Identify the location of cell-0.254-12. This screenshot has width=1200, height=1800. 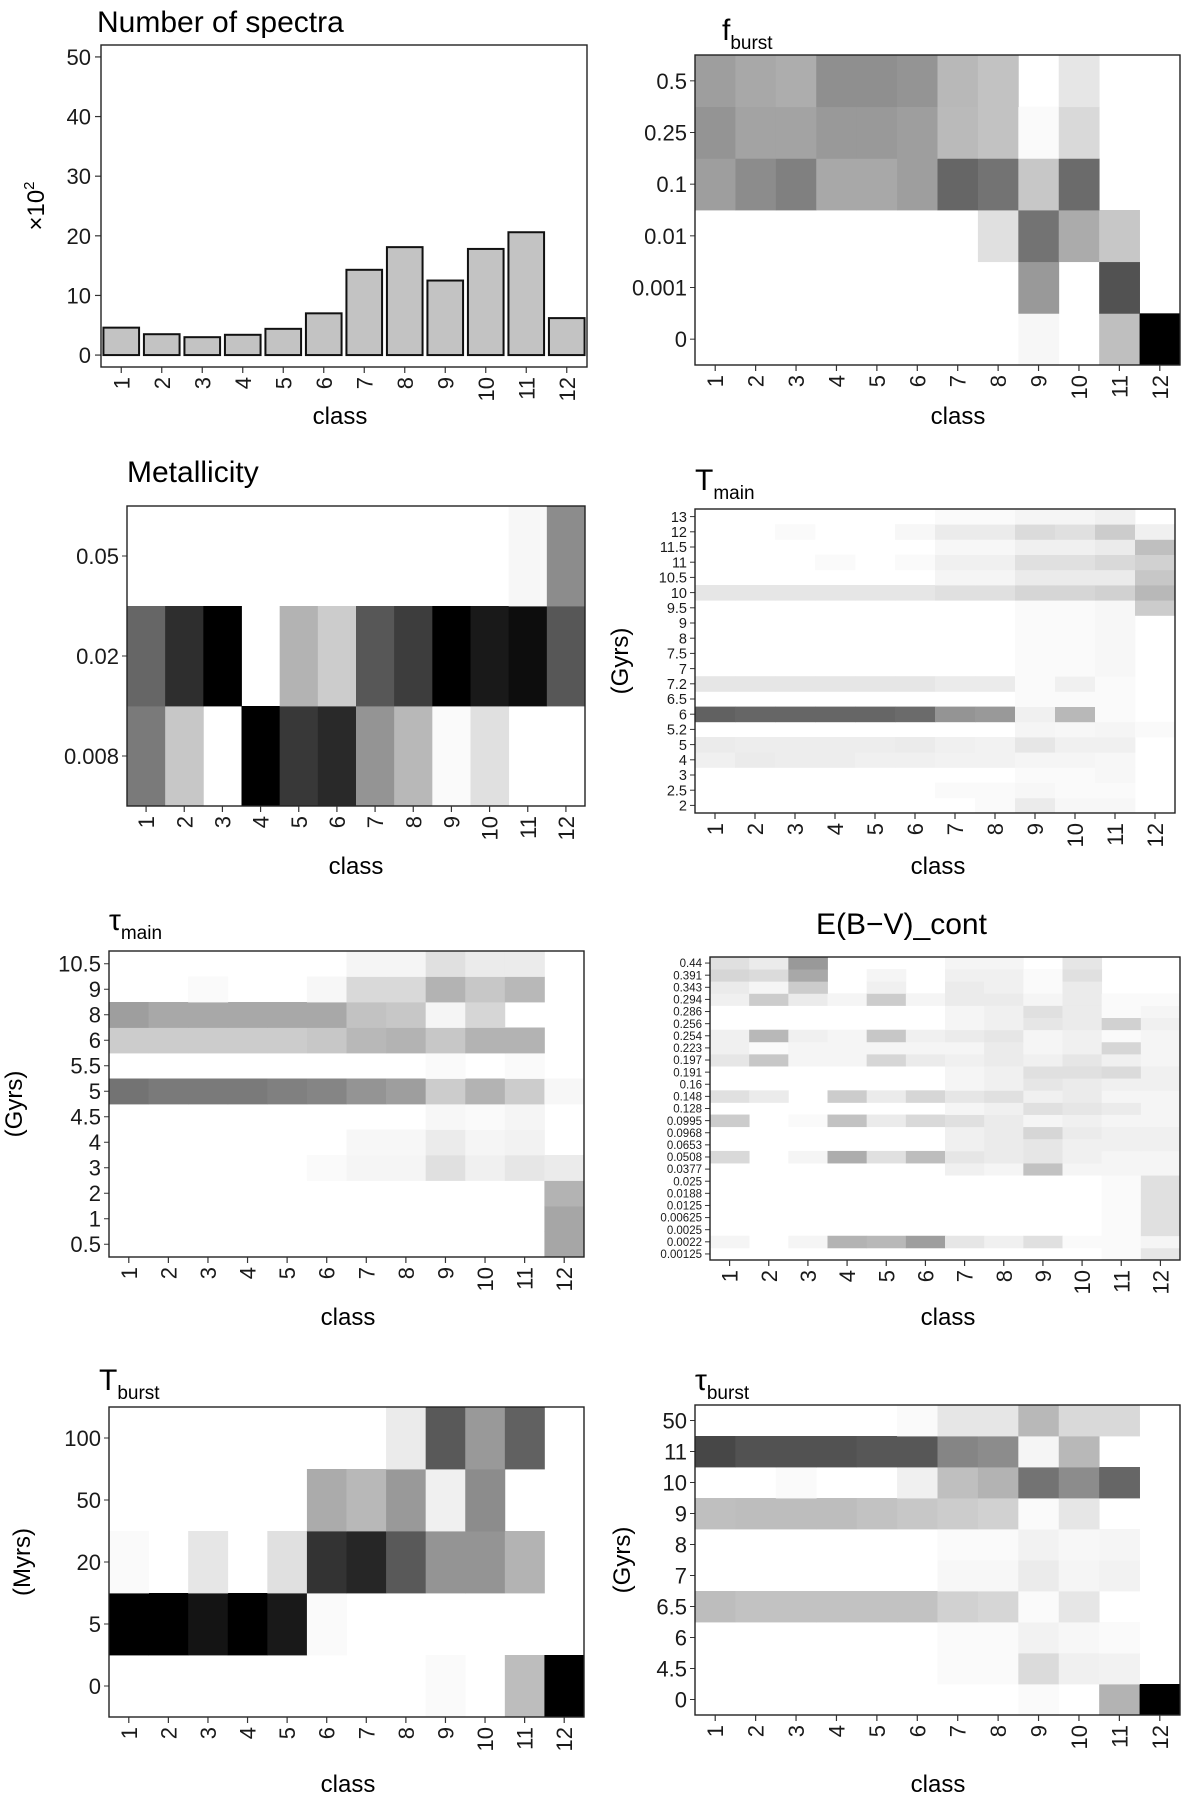
(1160, 1036).